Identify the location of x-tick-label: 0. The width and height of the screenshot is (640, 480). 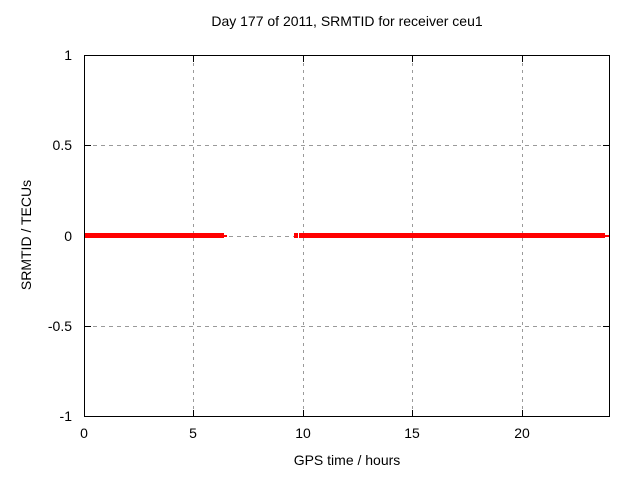
(84, 433).